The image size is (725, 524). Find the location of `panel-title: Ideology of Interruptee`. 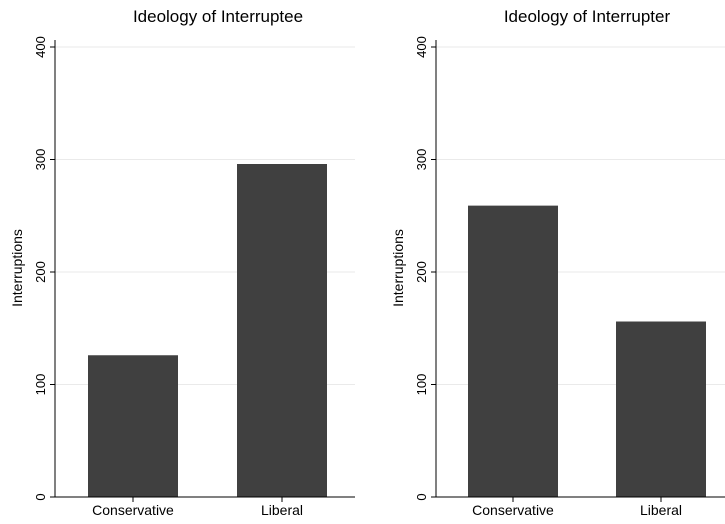

panel-title: Ideology of Interruptee is located at coordinates (218, 16).